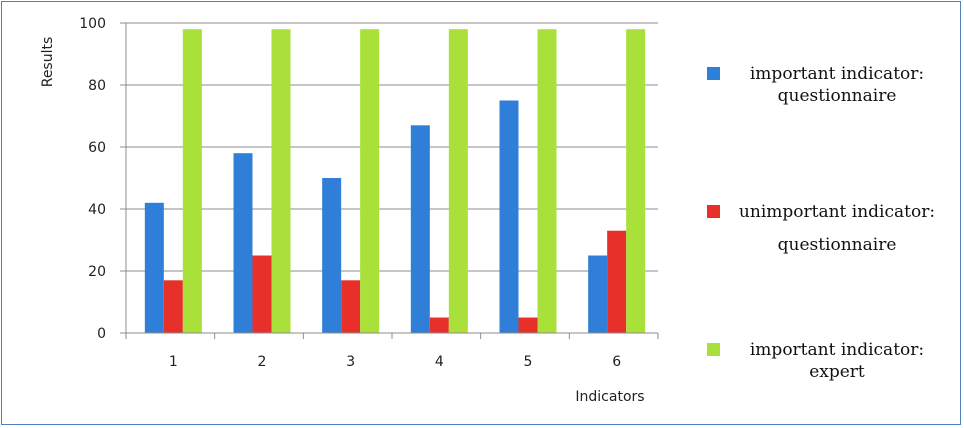  What do you see at coordinates (395, 362) in the screenshot?
I see `x-tick-labels: 1 2 3 4 5 6` at bounding box center [395, 362].